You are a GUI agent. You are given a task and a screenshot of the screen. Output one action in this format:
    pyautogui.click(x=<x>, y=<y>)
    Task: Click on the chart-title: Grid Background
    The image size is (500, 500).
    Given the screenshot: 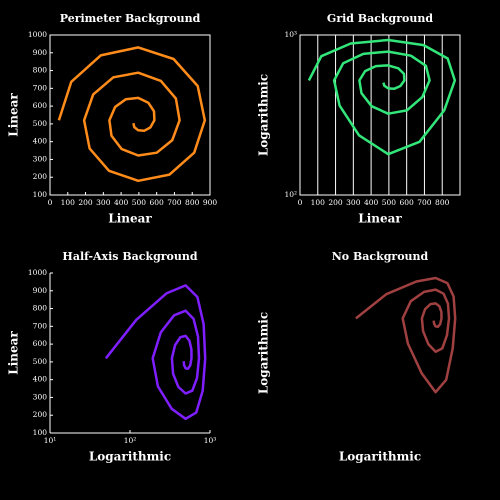 What is the action you would take?
    pyautogui.click(x=380, y=18)
    